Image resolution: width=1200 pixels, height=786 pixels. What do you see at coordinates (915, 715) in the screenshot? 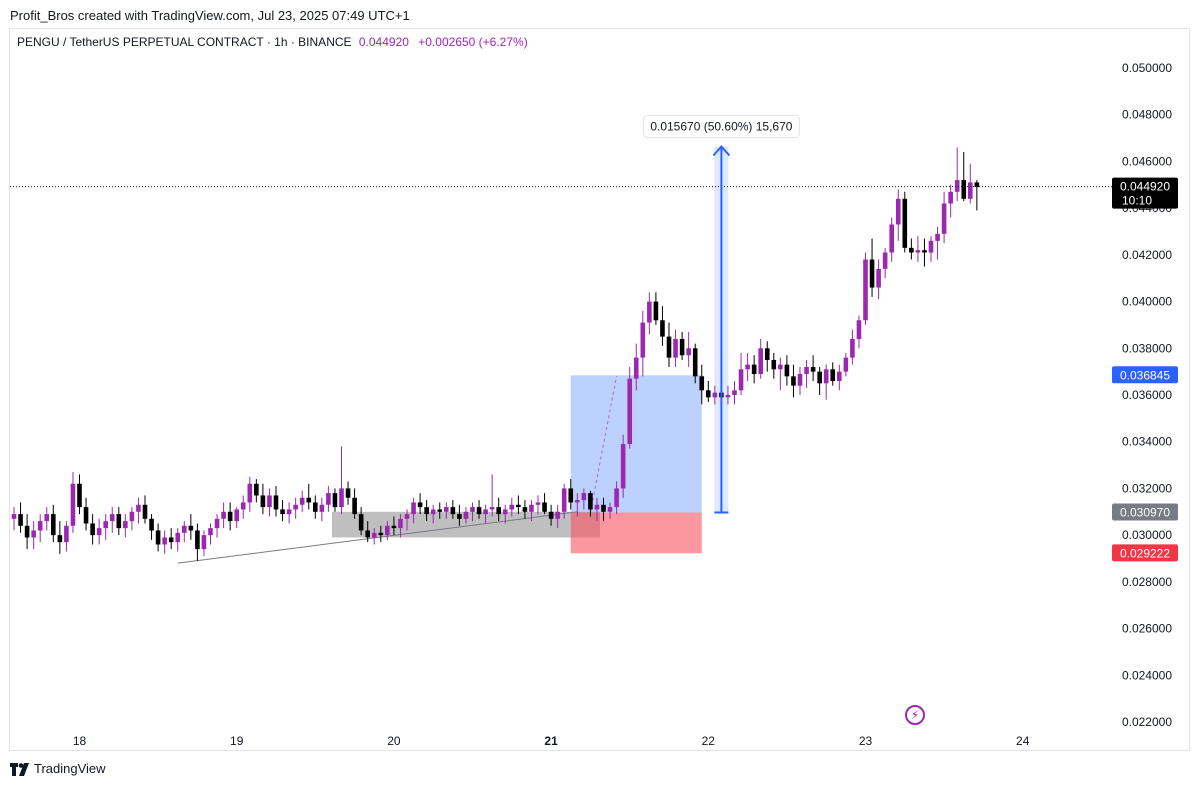
I see `lightning-icon: ⚡` at bounding box center [915, 715].